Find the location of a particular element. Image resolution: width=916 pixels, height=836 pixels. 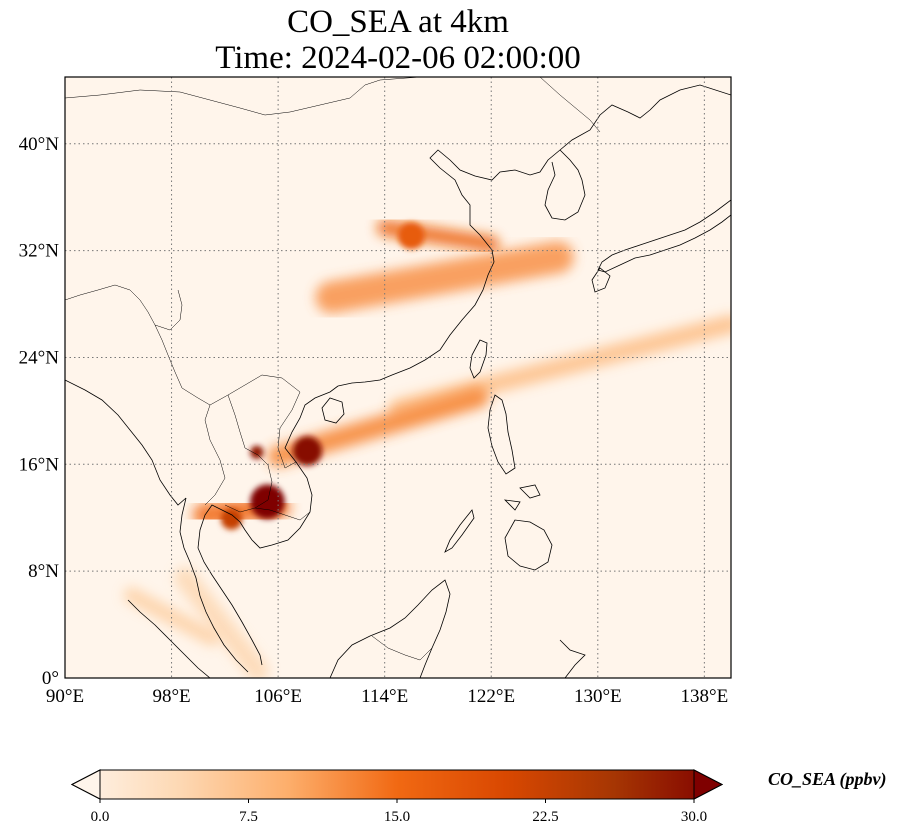

colorbar-extend-max is located at coordinates (708, 784).